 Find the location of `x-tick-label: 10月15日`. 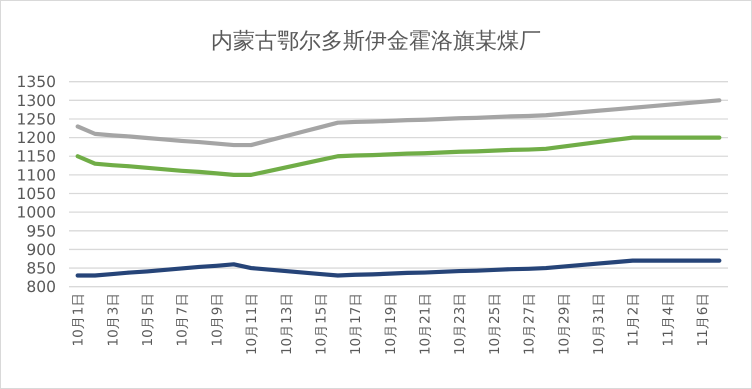

x-tick-label: 10月15日 is located at coordinates (321, 324).